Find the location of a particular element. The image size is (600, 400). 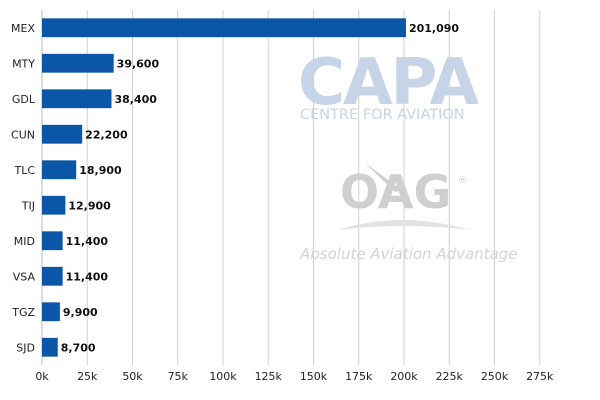

category-label: CUN is located at coordinates (23, 134).